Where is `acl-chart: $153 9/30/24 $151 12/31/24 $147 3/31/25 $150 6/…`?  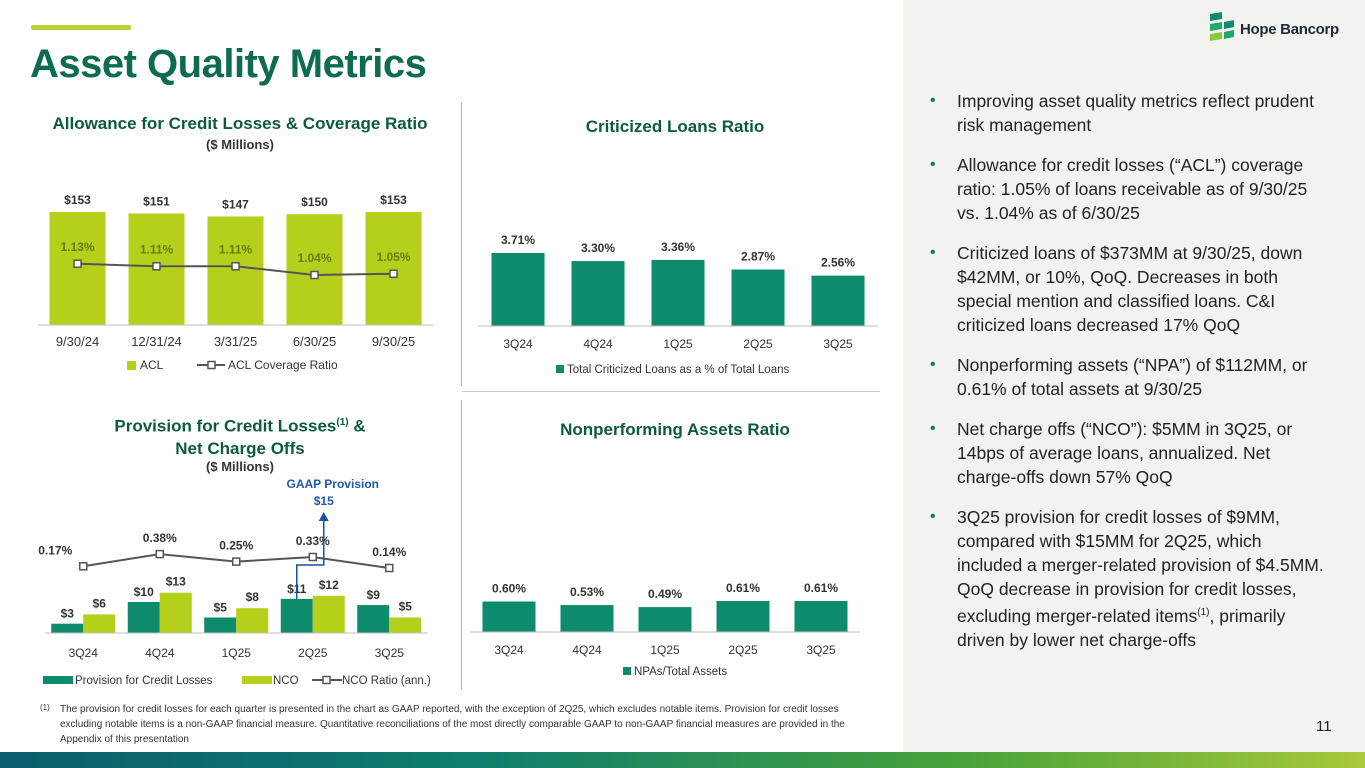 acl-chart: $153 9/30/24 $151 12/31/24 $147 3/31/25 $150 6/… is located at coordinates (235, 282).